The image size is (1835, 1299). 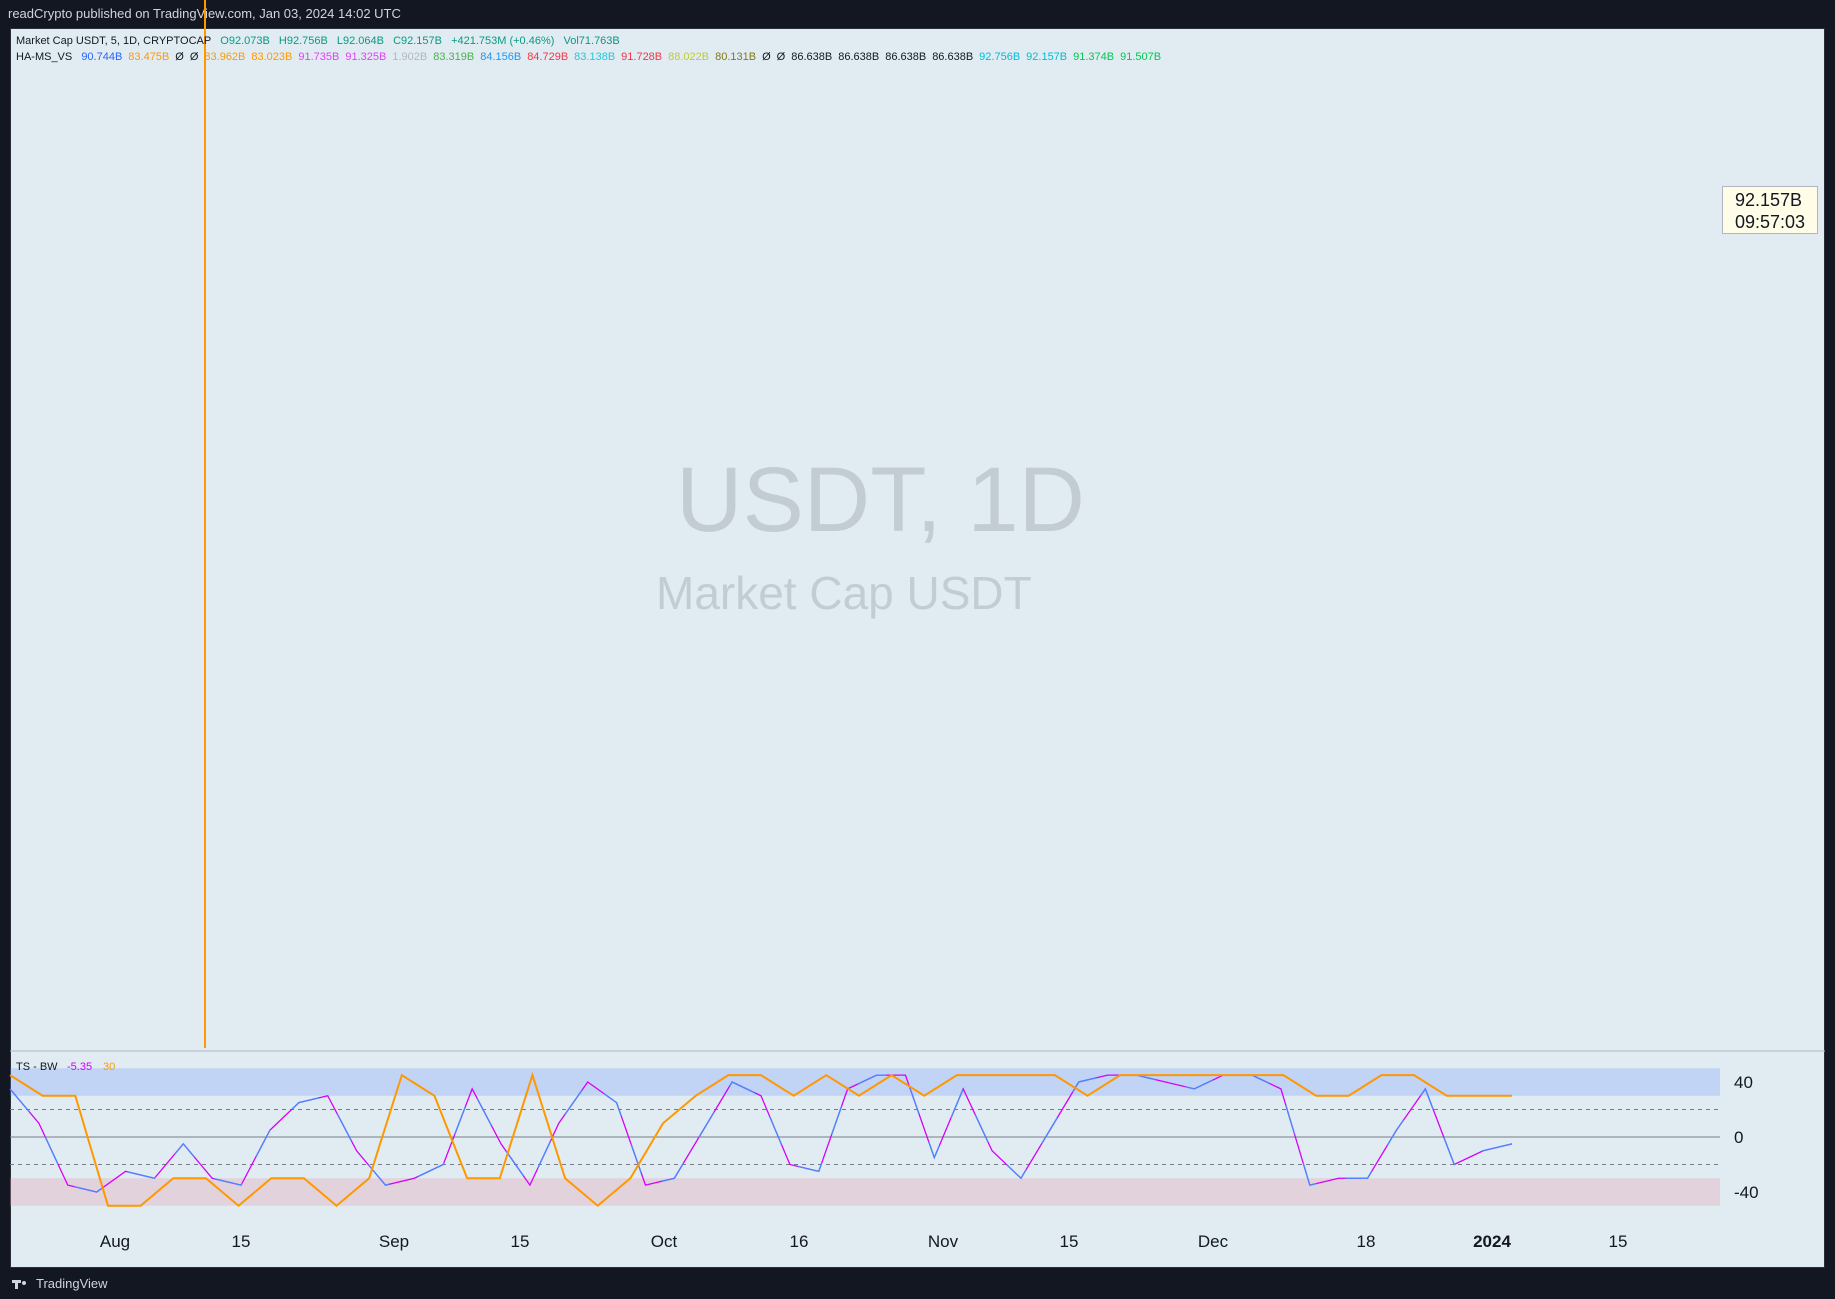 What do you see at coordinates (102, 57) in the screenshot?
I see `indicator-value: 90.744B` at bounding box center [102, 57].